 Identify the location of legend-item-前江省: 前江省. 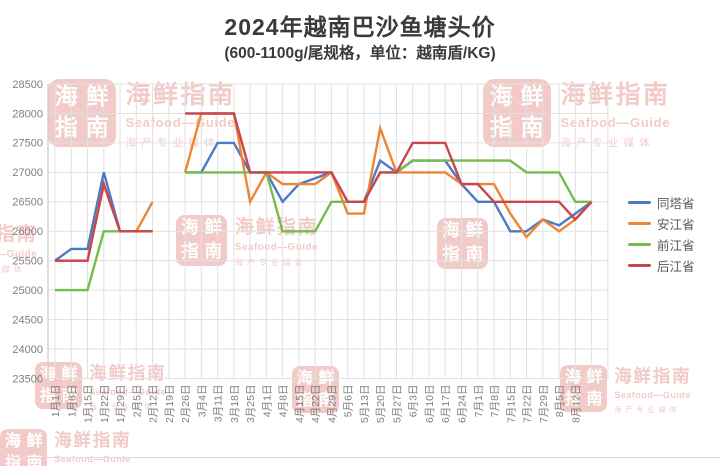
(661, 244).